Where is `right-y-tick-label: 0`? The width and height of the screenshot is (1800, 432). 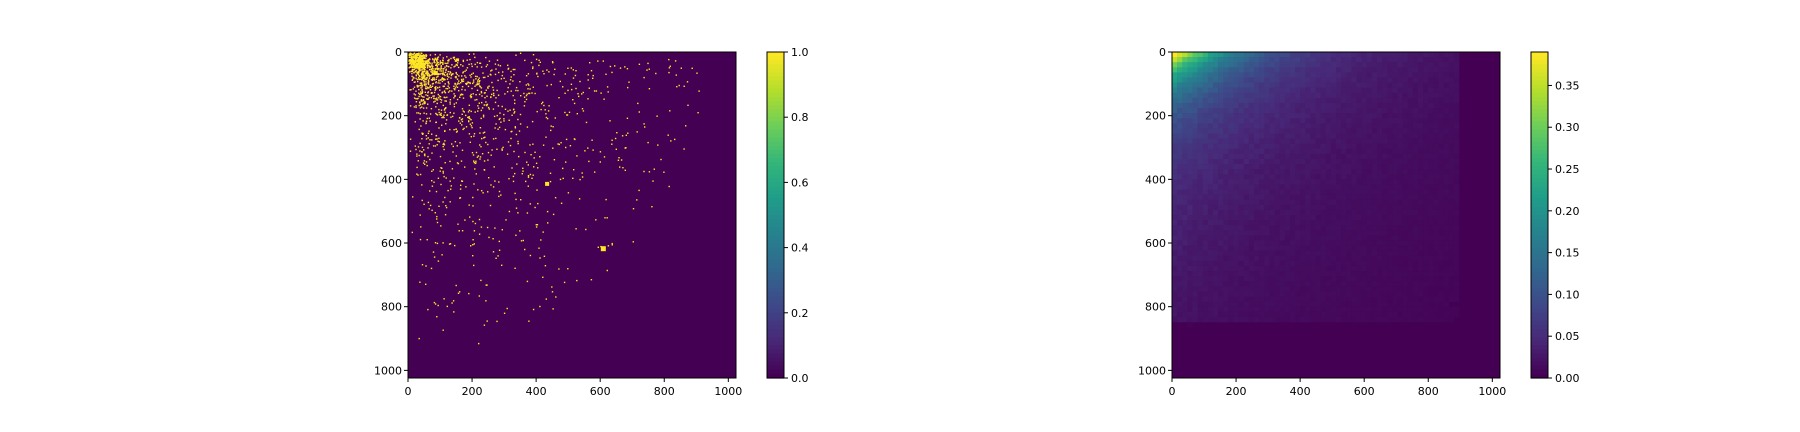 right-y-tick-label: 0 is located at coordinates (1162, 52).